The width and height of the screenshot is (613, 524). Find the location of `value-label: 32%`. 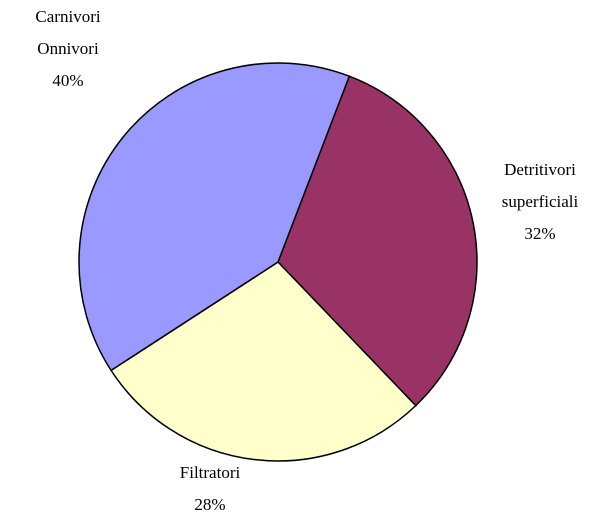

value-label: 32% is located at coordinates (539, 233).